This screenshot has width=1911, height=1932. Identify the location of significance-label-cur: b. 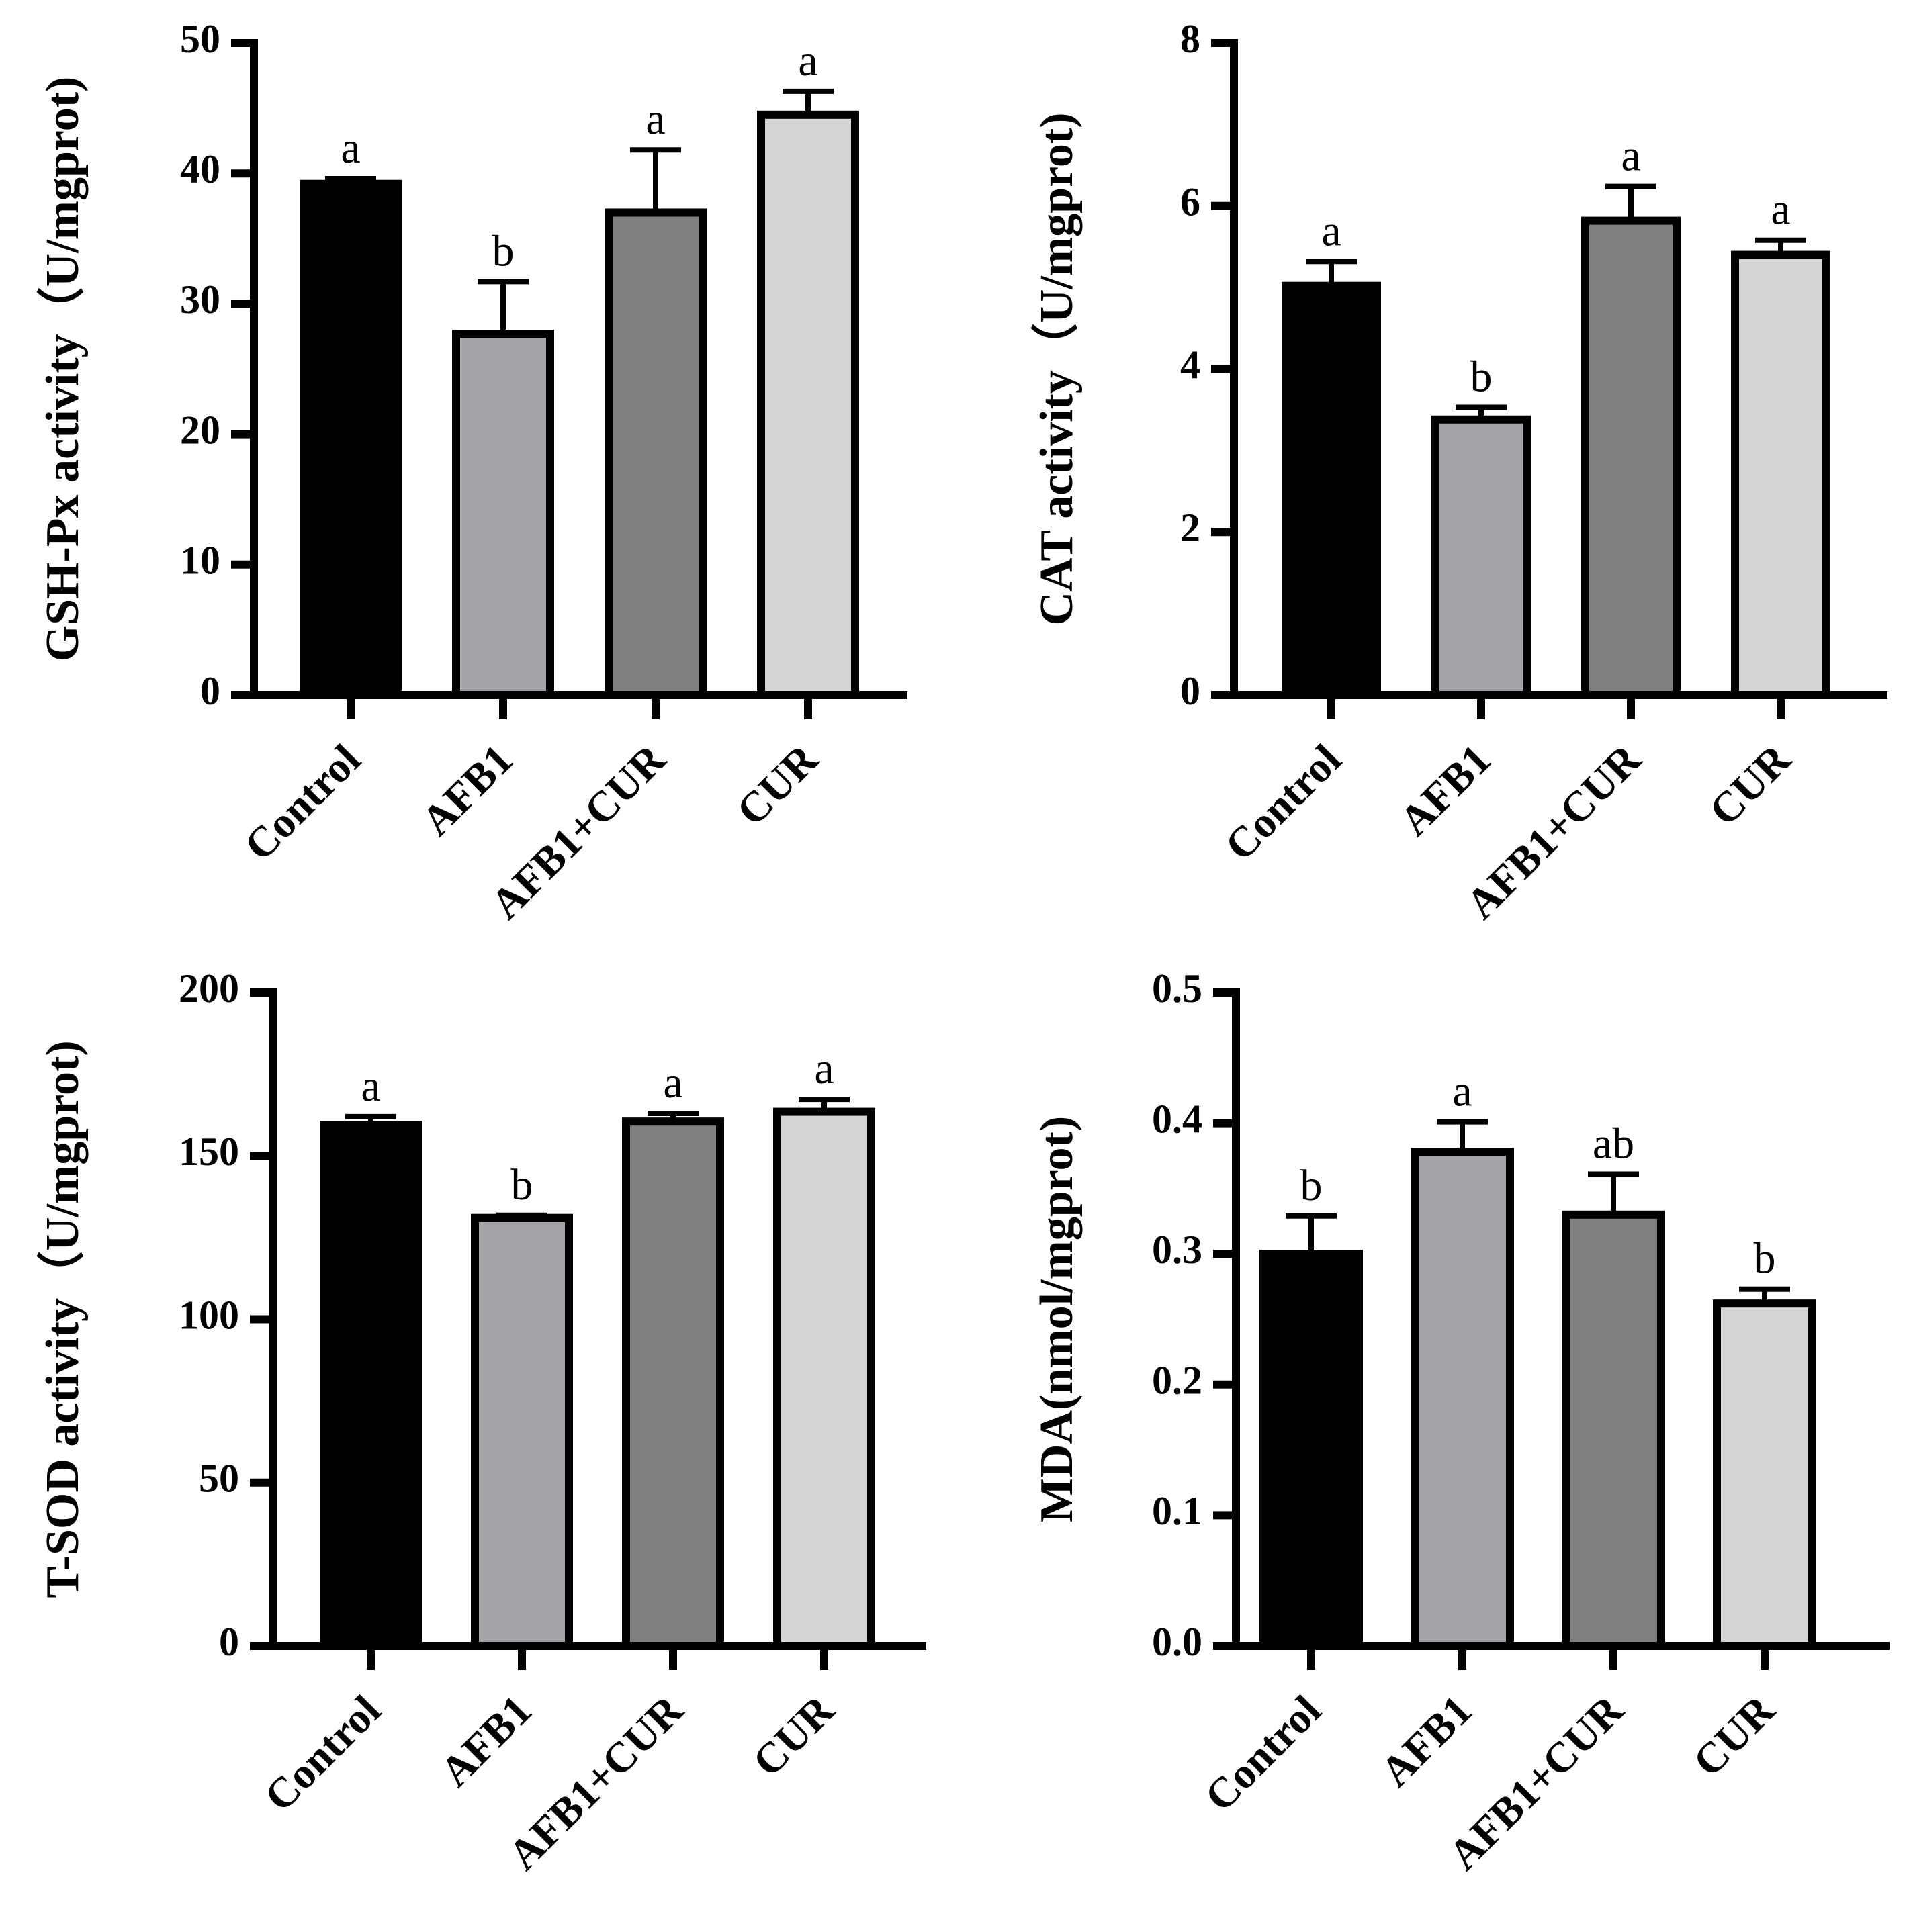
(1765, 1258).